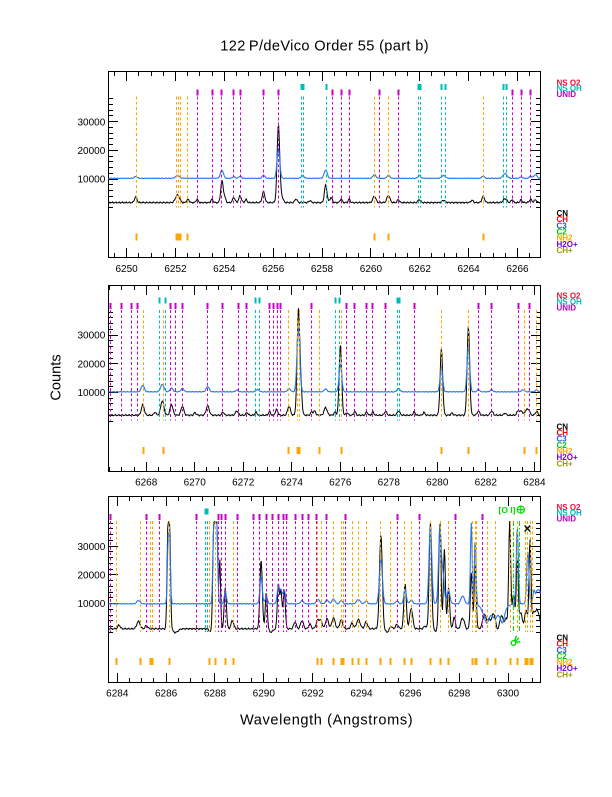 The width and height of the screenshot is (612, 797). What do you see at coordinates (264, 693) in the screenshot?
I see `svg-text: 6290` at bounding box center [264, 693].